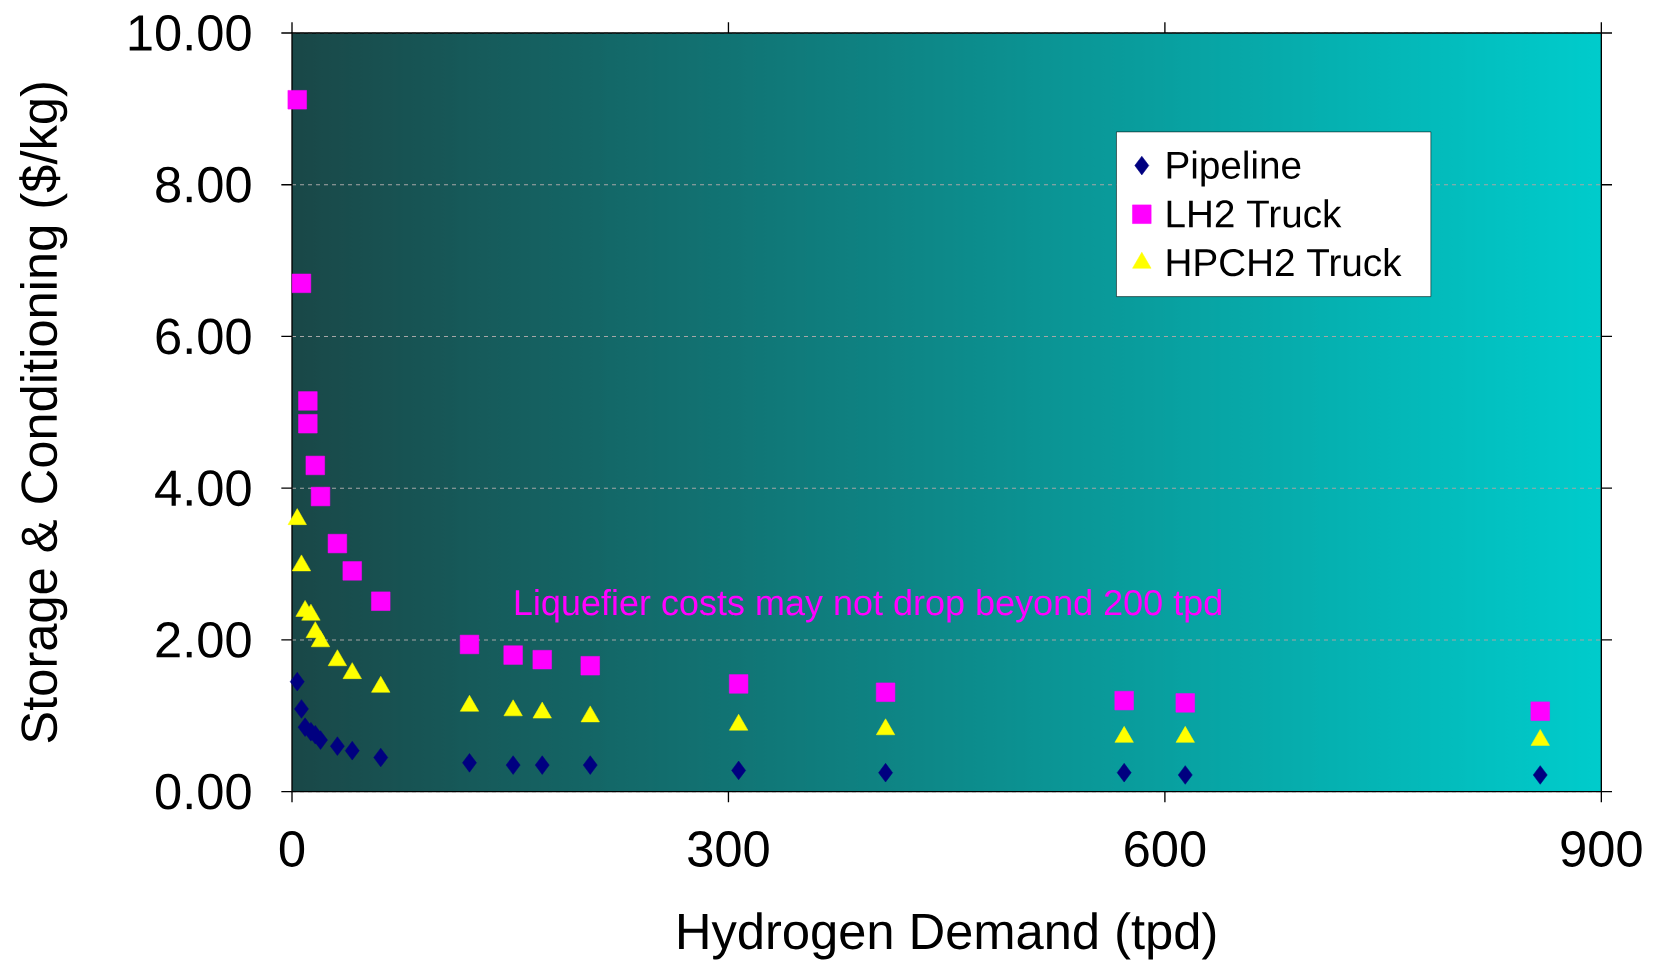  I want to click on x-tick-label: 0, so click(292, 849).